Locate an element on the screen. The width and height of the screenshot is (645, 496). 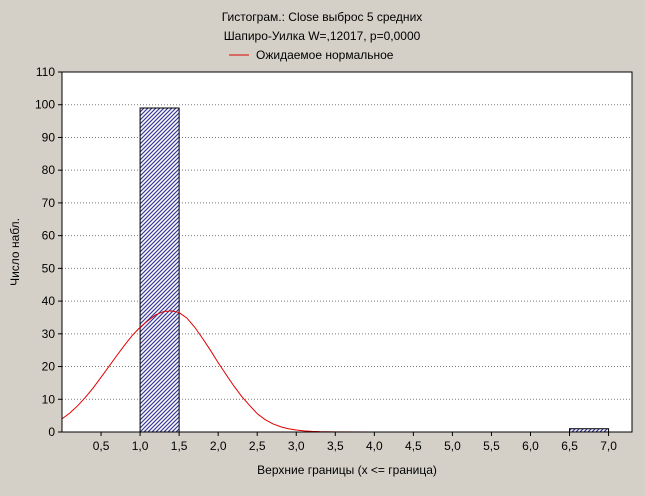
y-tick-label: 110 is located at coordinates (45, 72).